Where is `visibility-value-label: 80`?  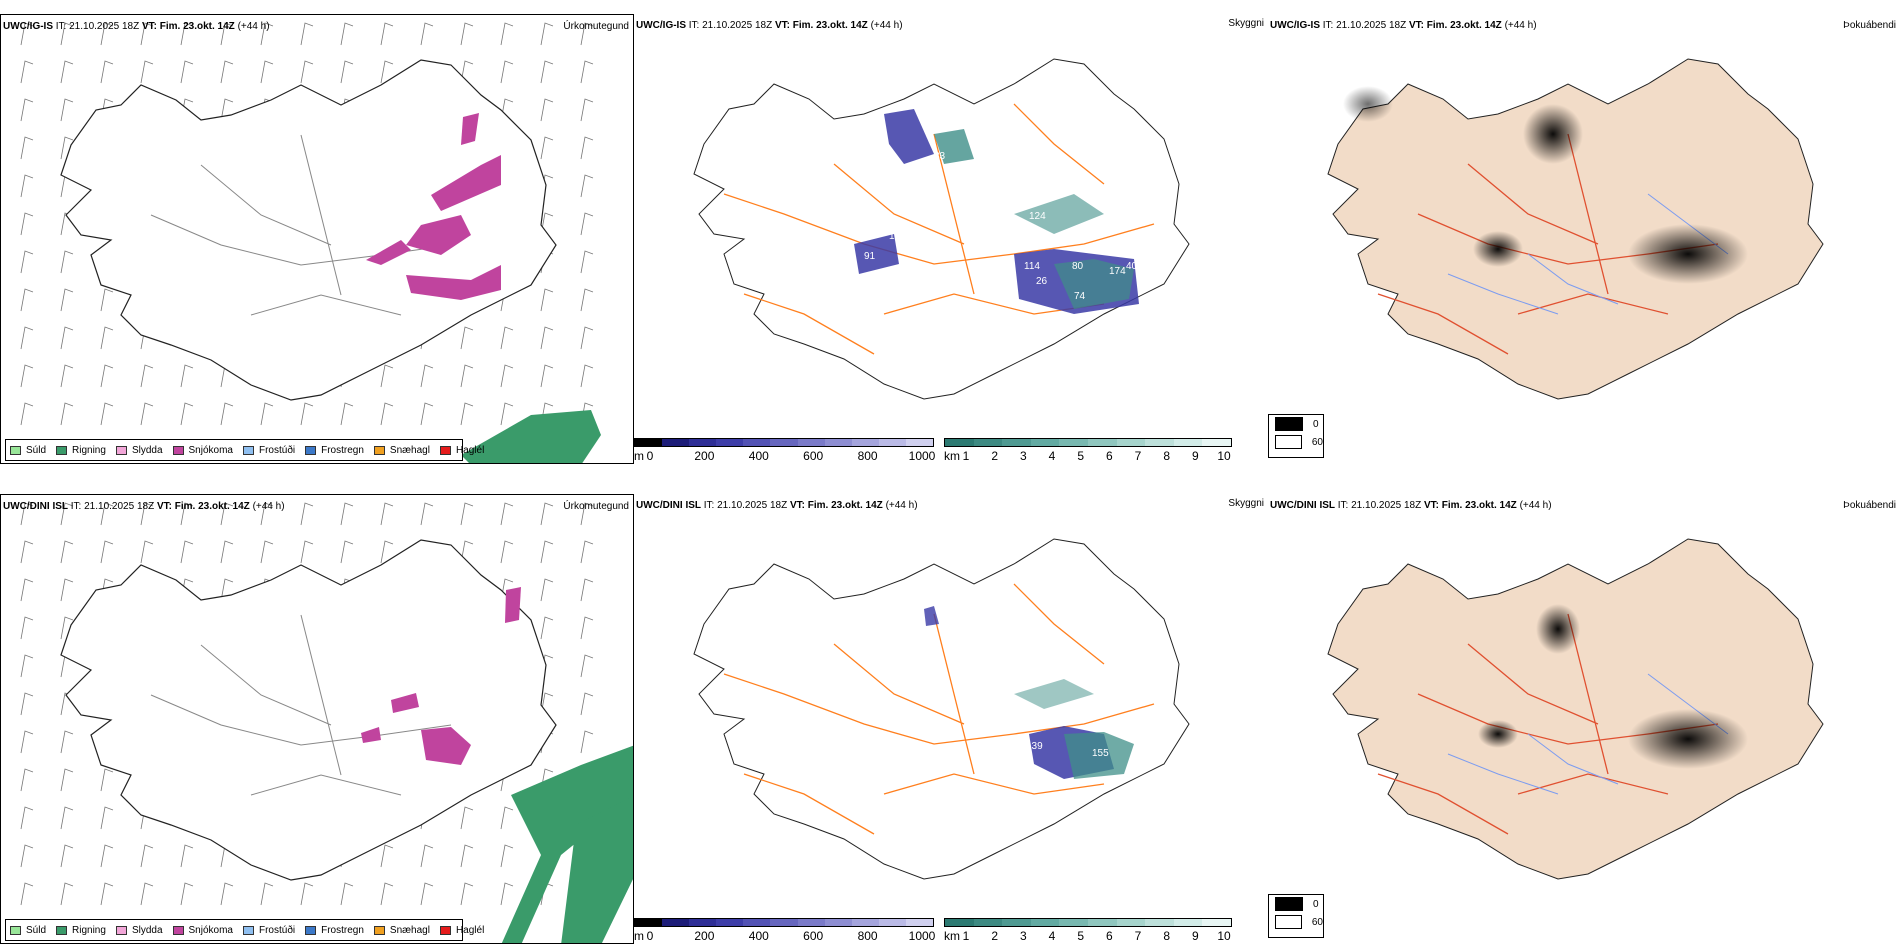 visibility-value-label: 80 is located at coordinates (1078, 266).